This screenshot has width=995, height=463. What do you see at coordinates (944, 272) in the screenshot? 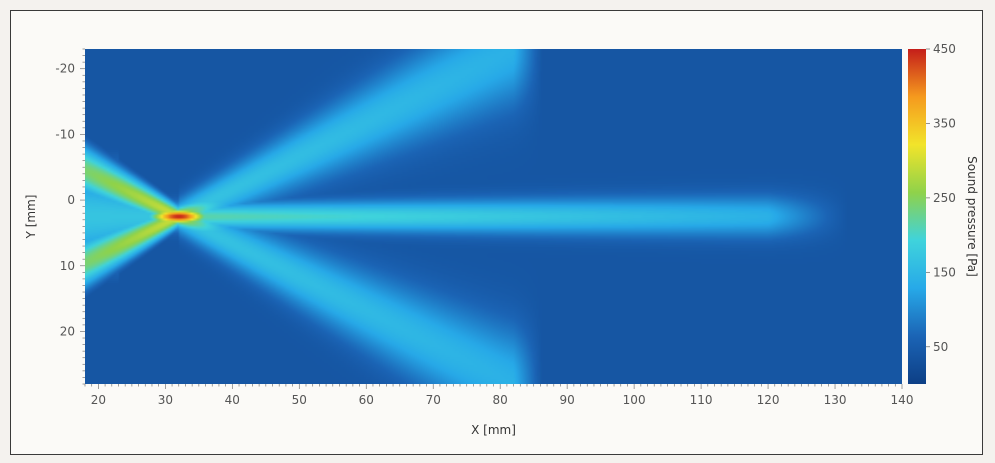
I see `colorbar-tick-label: 150` at bounding box center [944, 272].